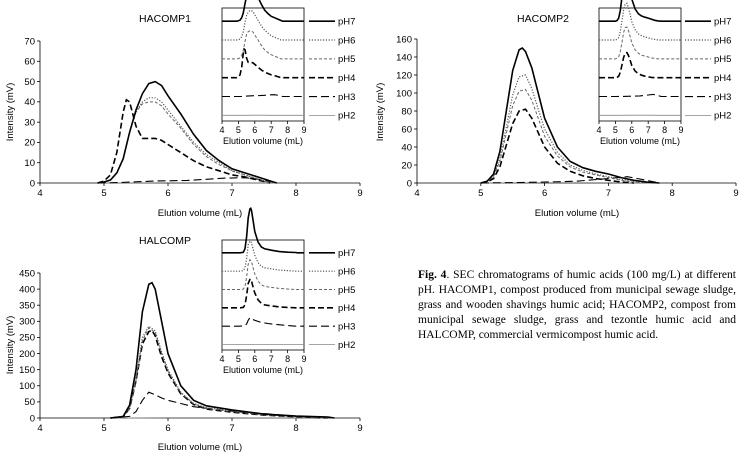 The height and width of the screenshot is (455, 749). I want to click on chart-title: HACOMP1, so click(165, 19).